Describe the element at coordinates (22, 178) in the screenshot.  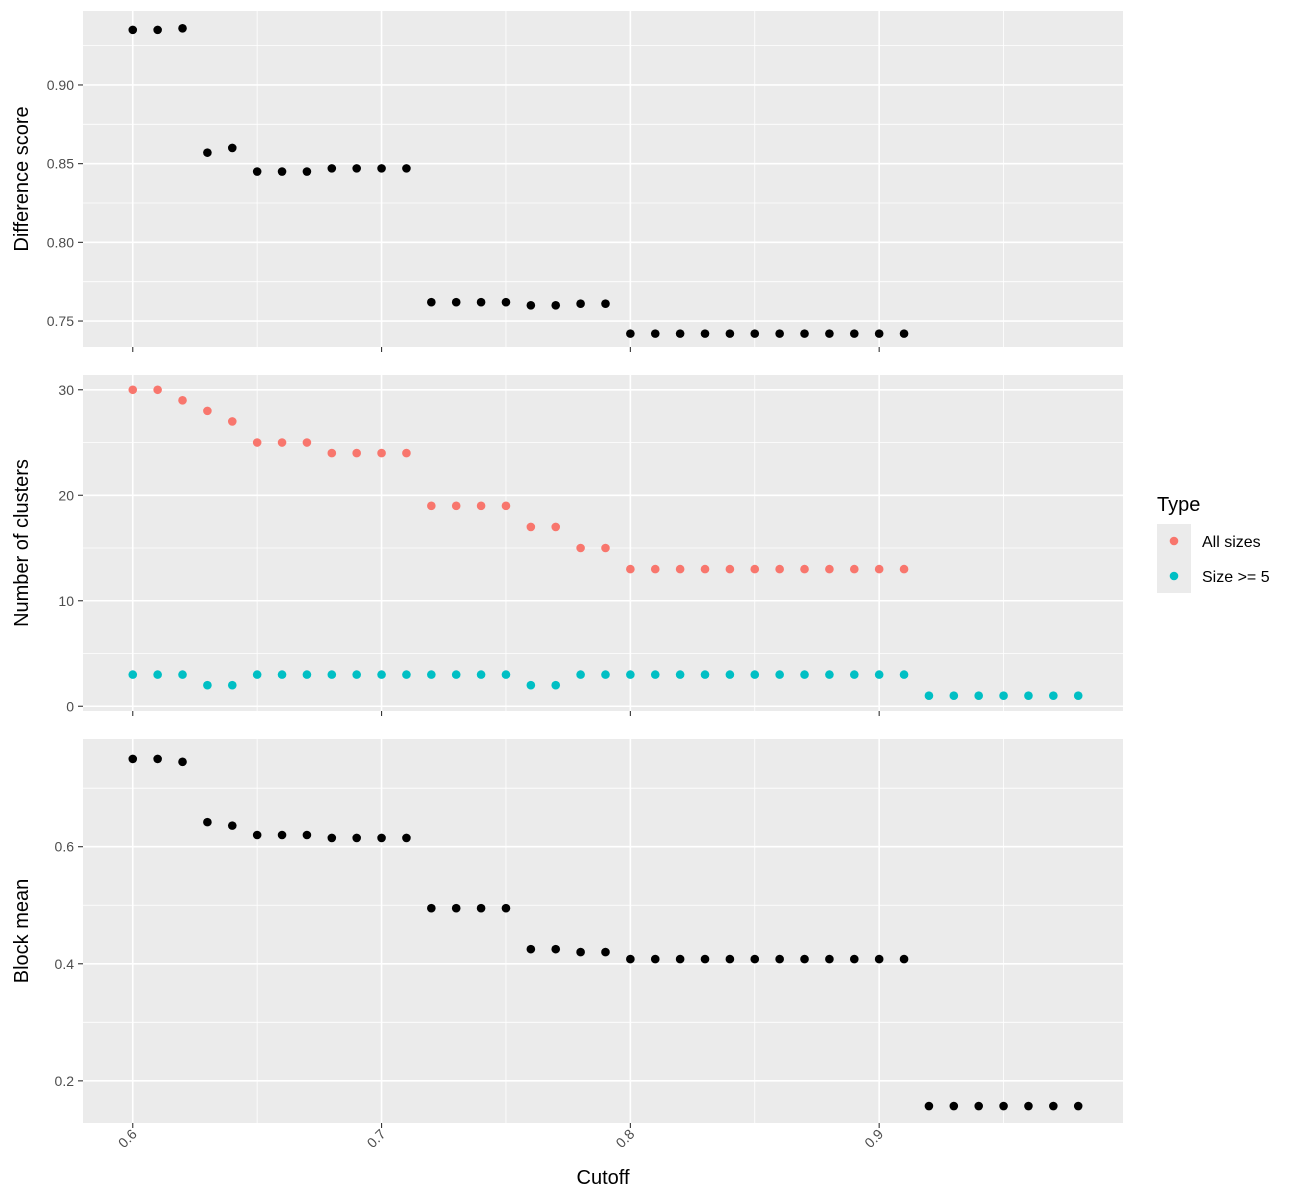
I see `y-axis-title-difference-score: Difference score` at that location.